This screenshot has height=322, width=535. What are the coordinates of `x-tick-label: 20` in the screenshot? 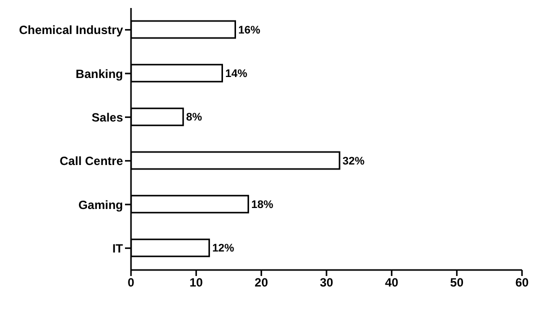 It's located at (261, 283).